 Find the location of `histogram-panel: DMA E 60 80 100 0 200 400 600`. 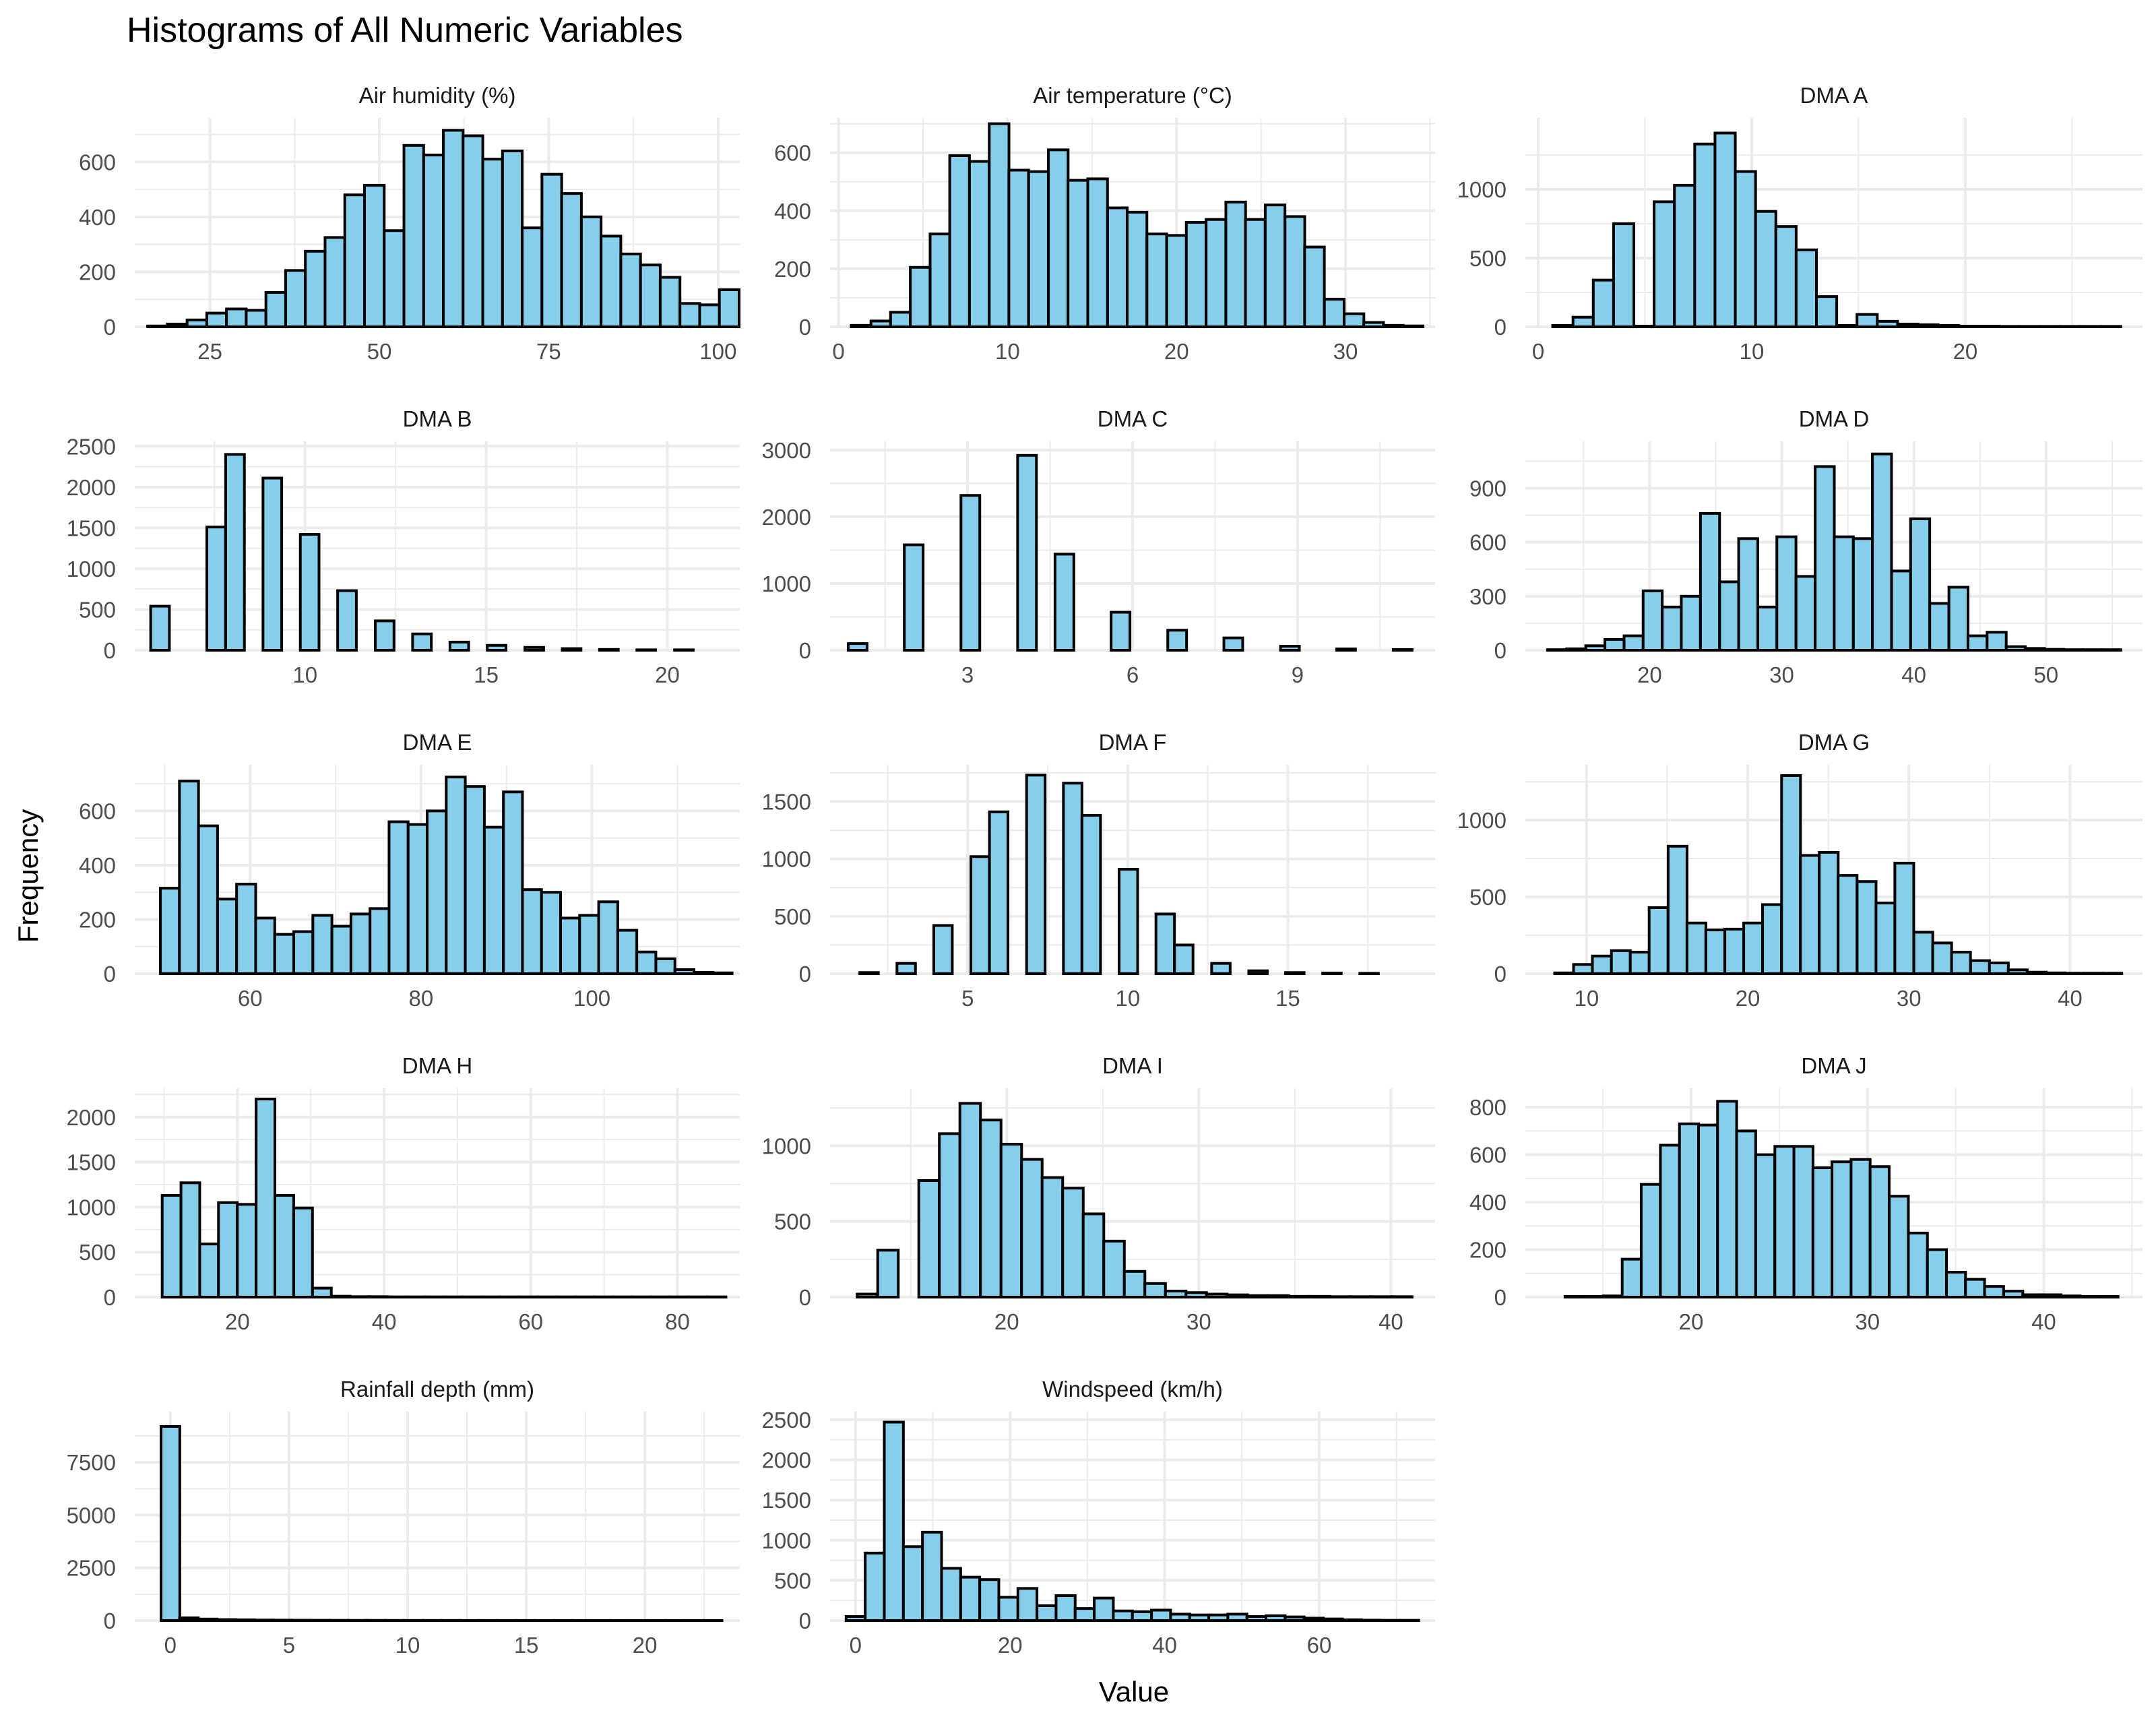

histogram-panel: DMA E 60 80 100 0 200 400 600 is located at coordinates (409, 870).